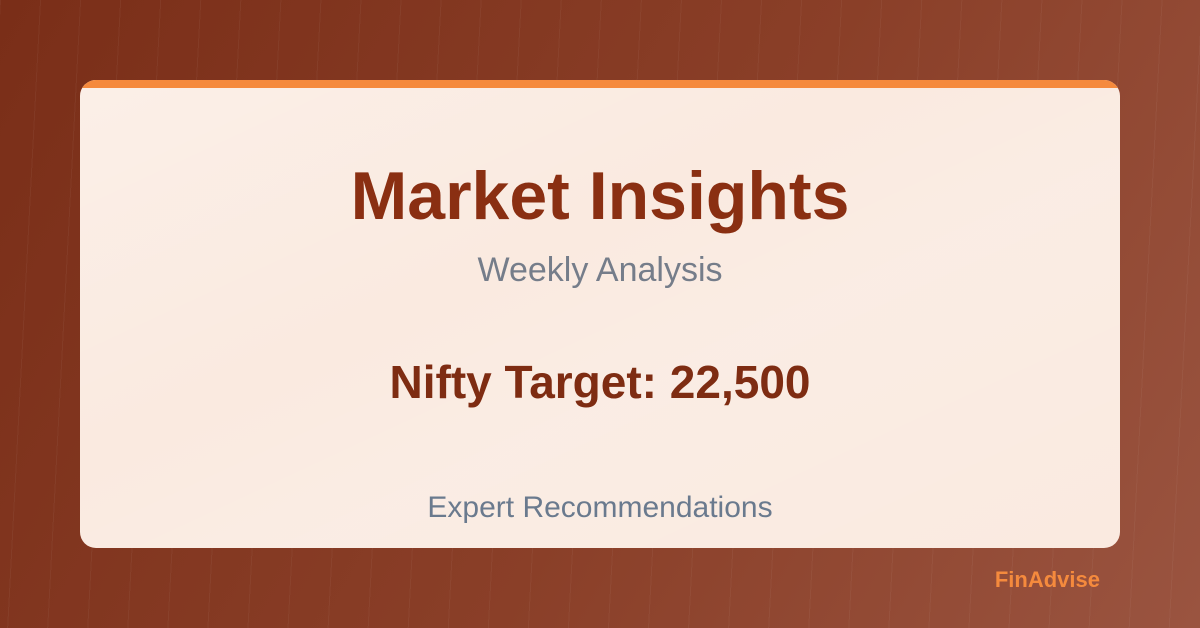 This screenshot has height=628, width=1200. What do you see at coordinates (600, 382) in the screenshot?
I see `nifty-target: Nifty Target: 22,500` at bounding box center [600, 382].